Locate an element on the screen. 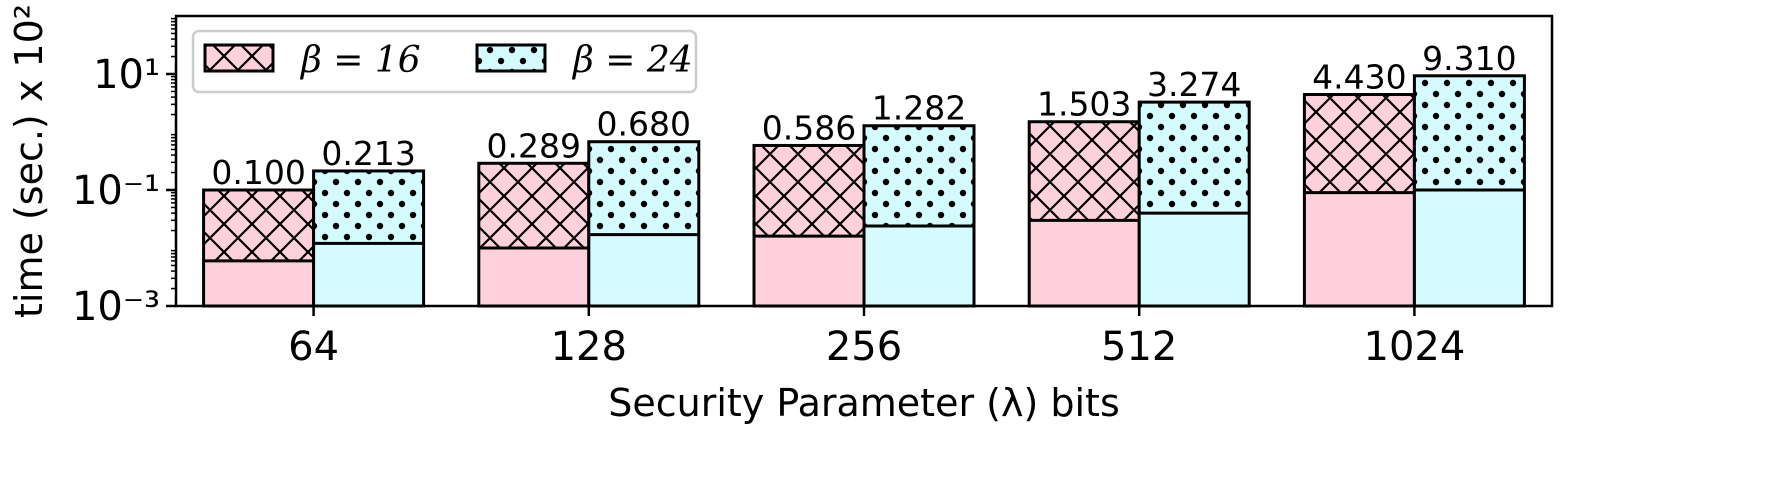  legend-frame is located at coordinates (444, 61).